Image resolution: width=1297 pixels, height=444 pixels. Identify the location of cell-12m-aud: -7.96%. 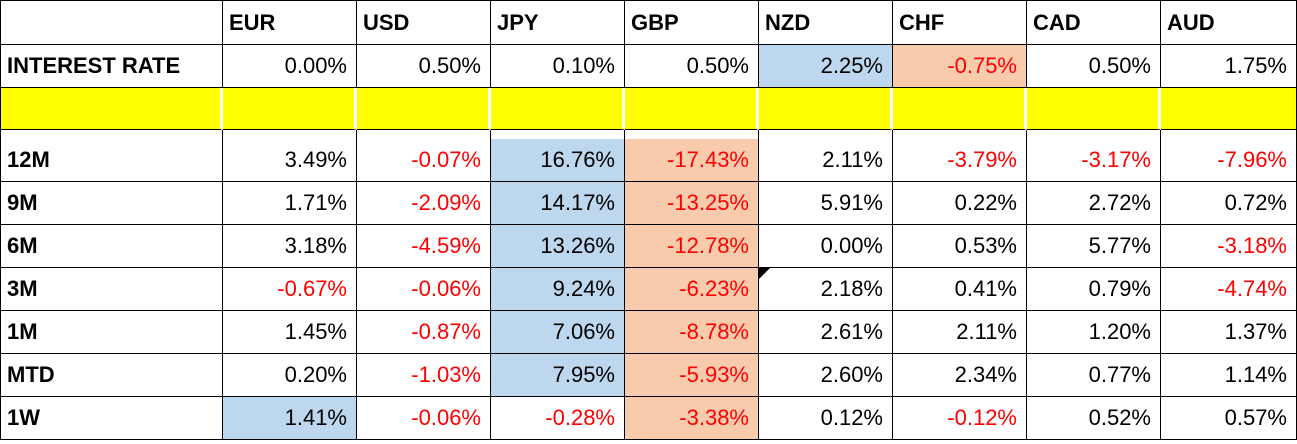
(1229, 160).